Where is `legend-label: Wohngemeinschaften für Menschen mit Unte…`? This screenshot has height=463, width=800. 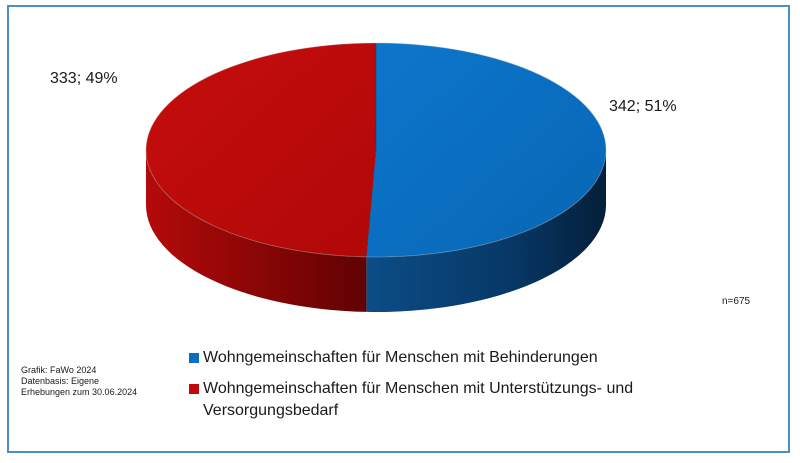 legend-label: Wohngemeinschaften für Menschen mit Unte… is located at coordinates (418, 399).